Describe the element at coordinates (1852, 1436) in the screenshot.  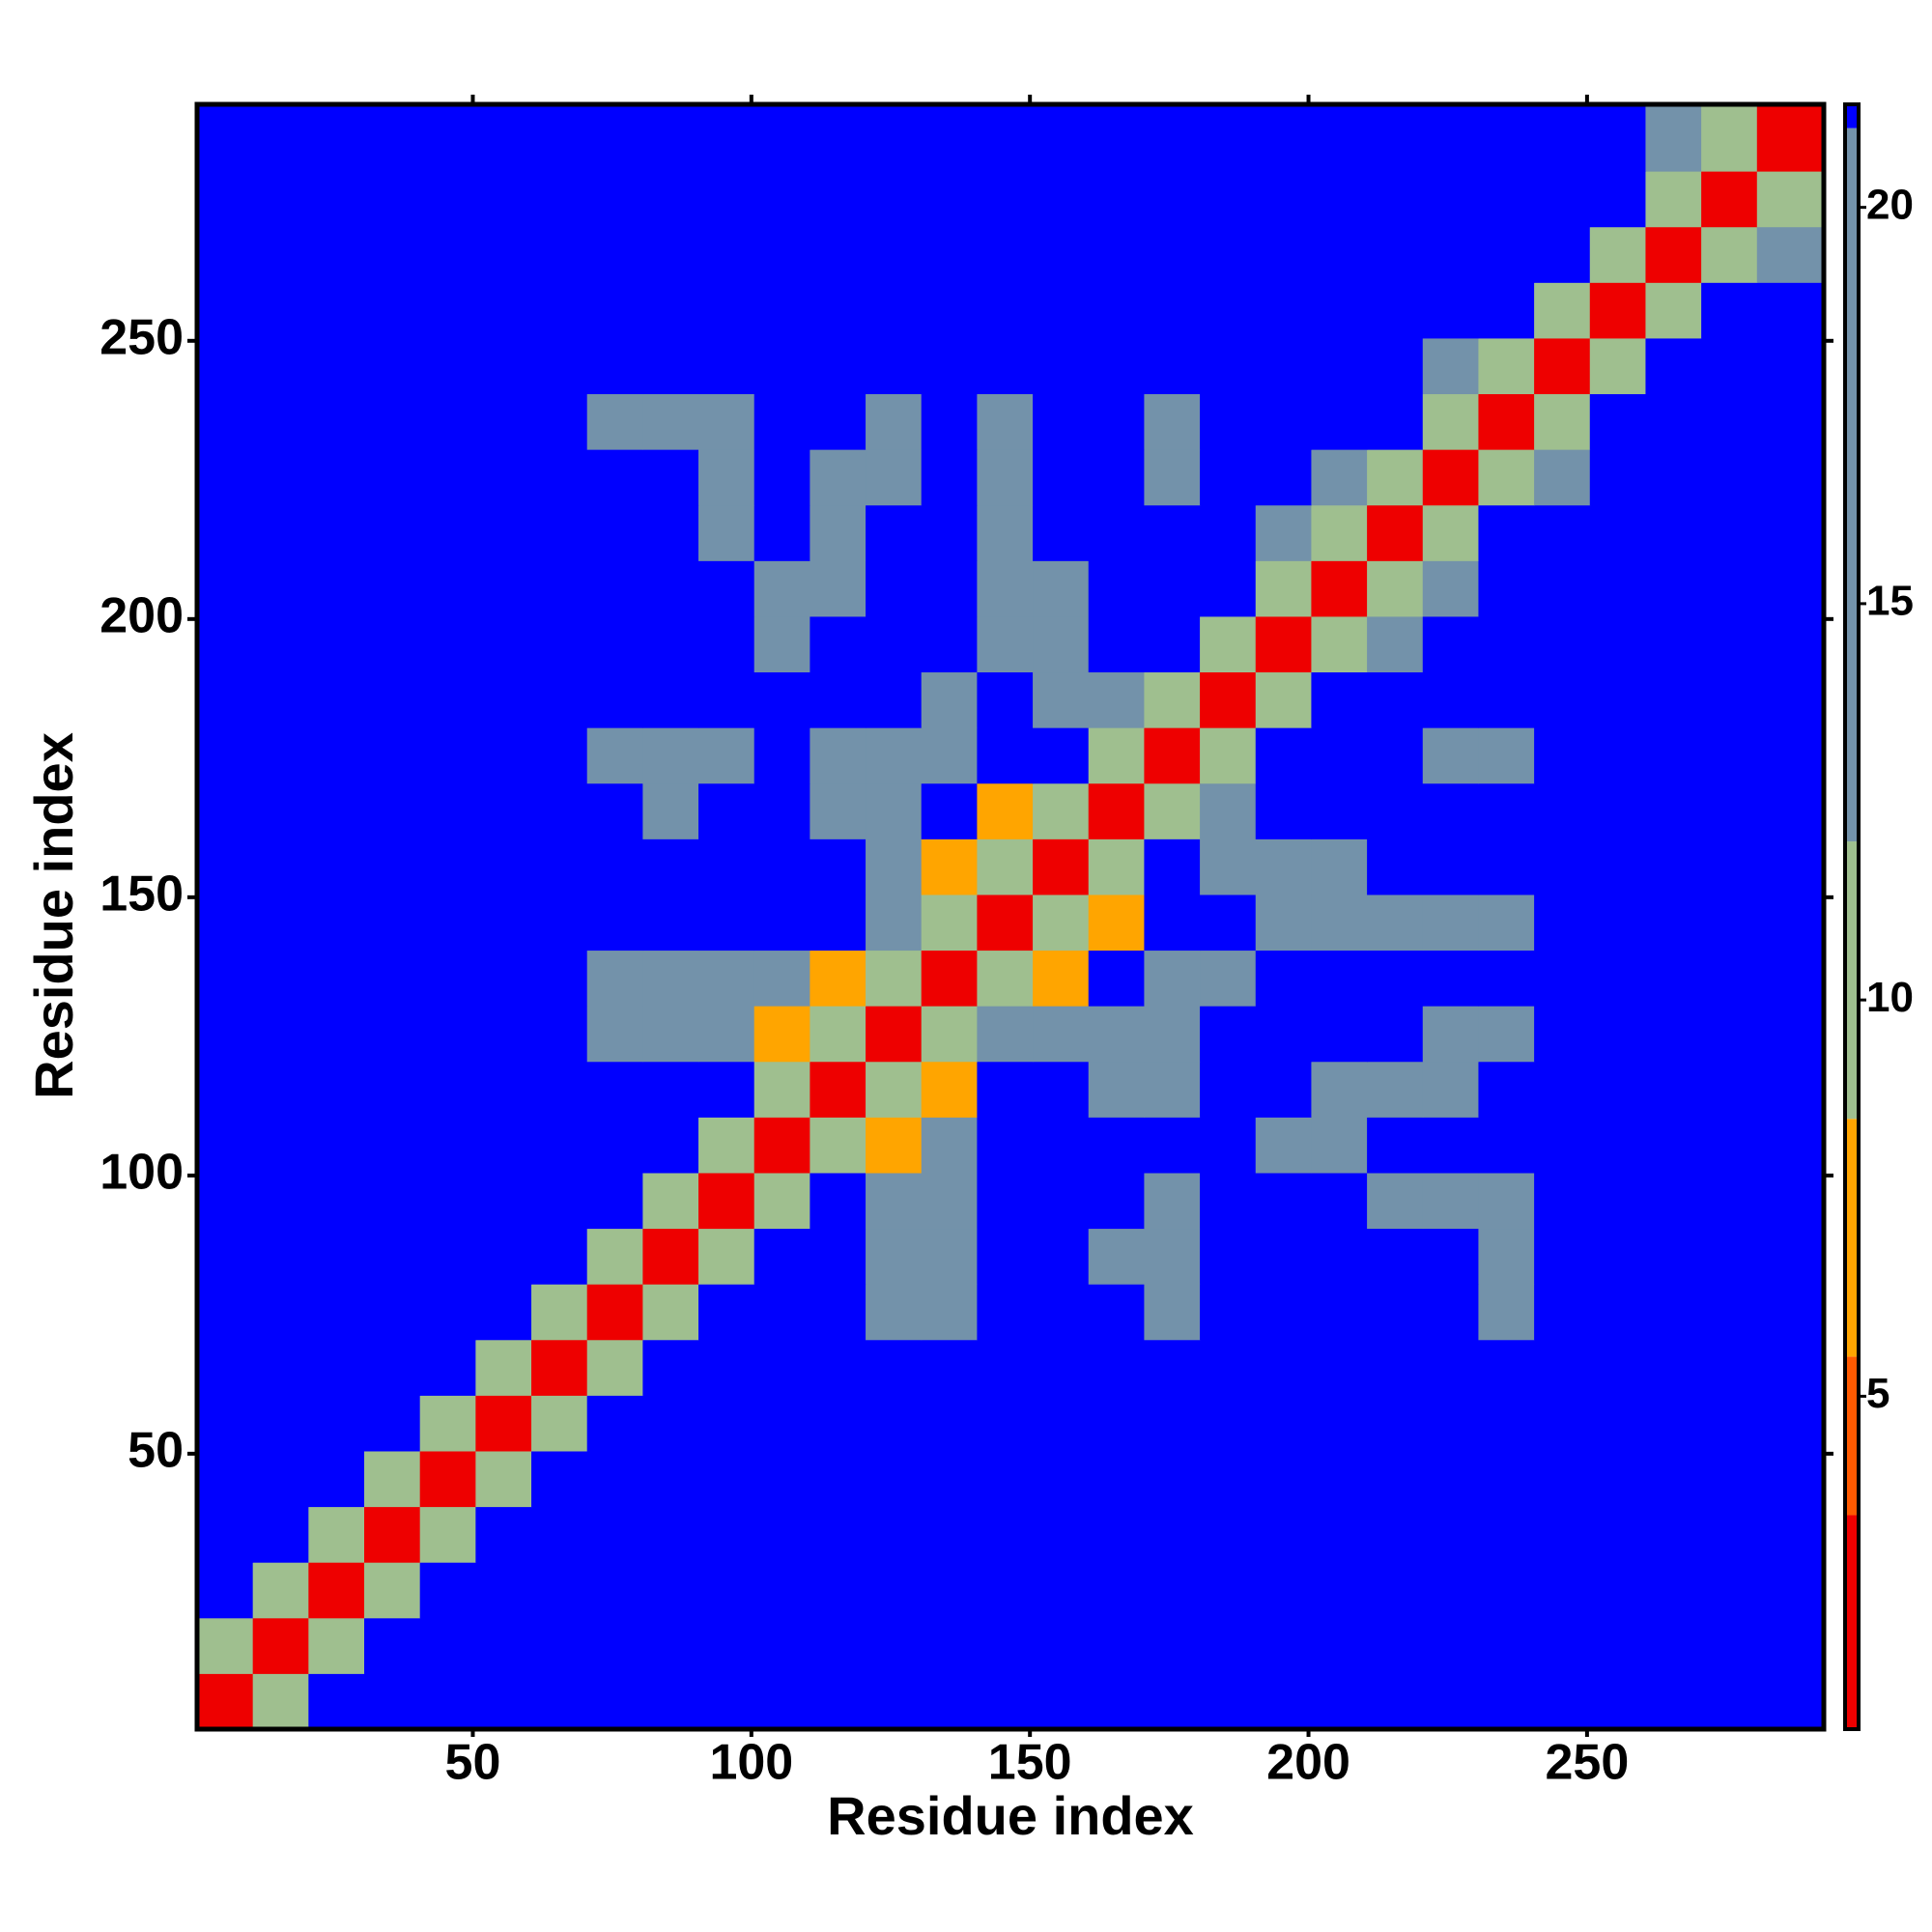
I see `colorbar-segment` at that location.